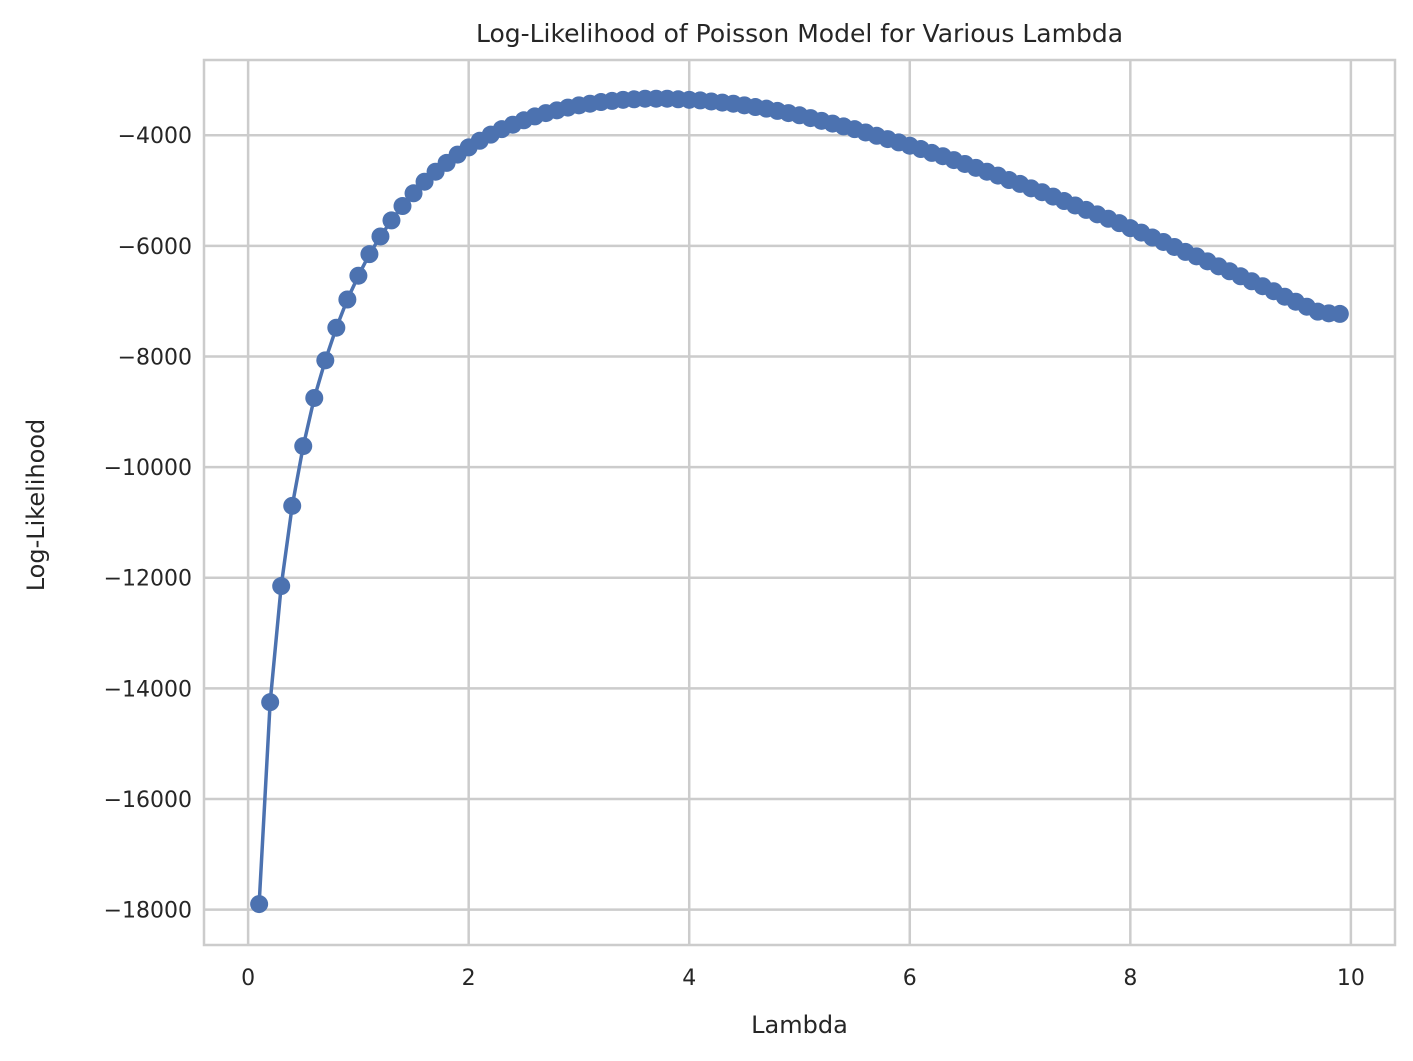  Describe the element at coordinates (799, 1025) in the screenshot. I see `x-axis-title: Lambda` at that location.